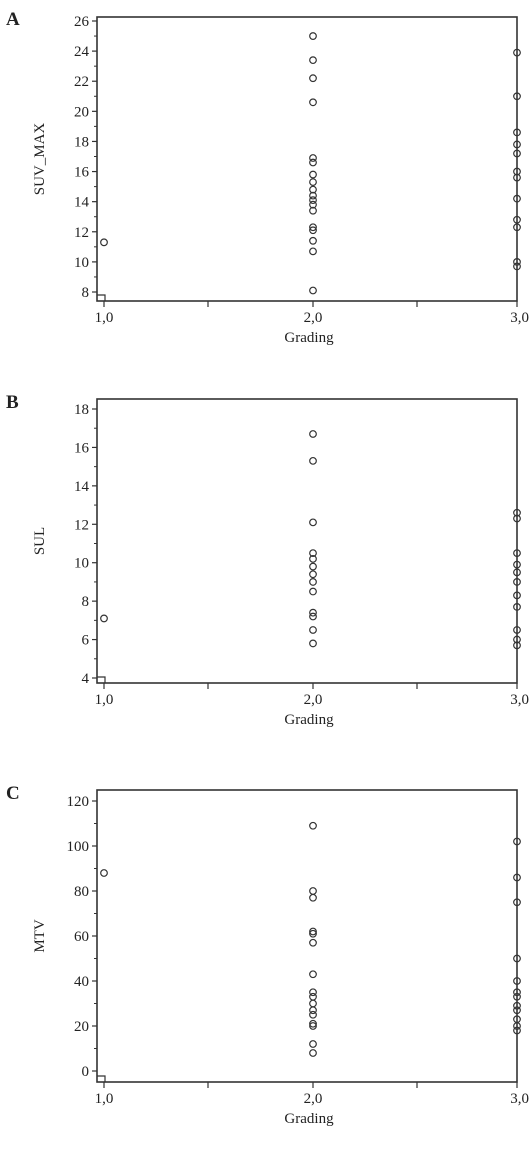  What do you see at coordinates (86, 602) in the screenshot?
I see `y-tick-label: 8` at bounding box center [86, 602].